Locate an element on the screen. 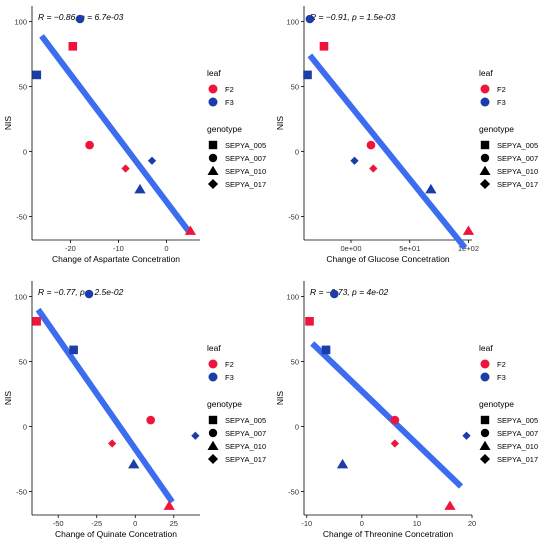 Image resolution: width=545 pixels, height=550 pixels. x-tick-label: 20 is located at coordinates (472, 523).